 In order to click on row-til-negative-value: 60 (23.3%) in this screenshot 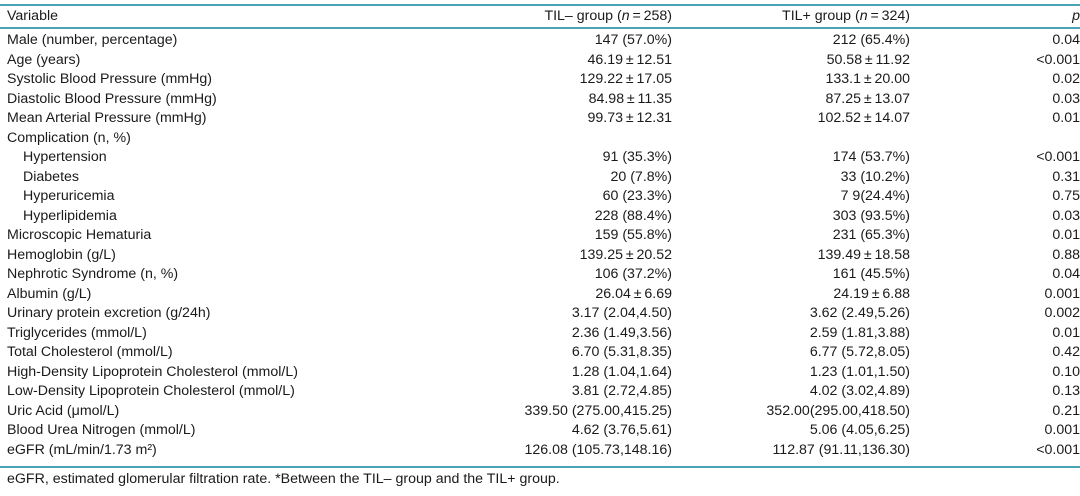, I will do `click(637, 196)`.